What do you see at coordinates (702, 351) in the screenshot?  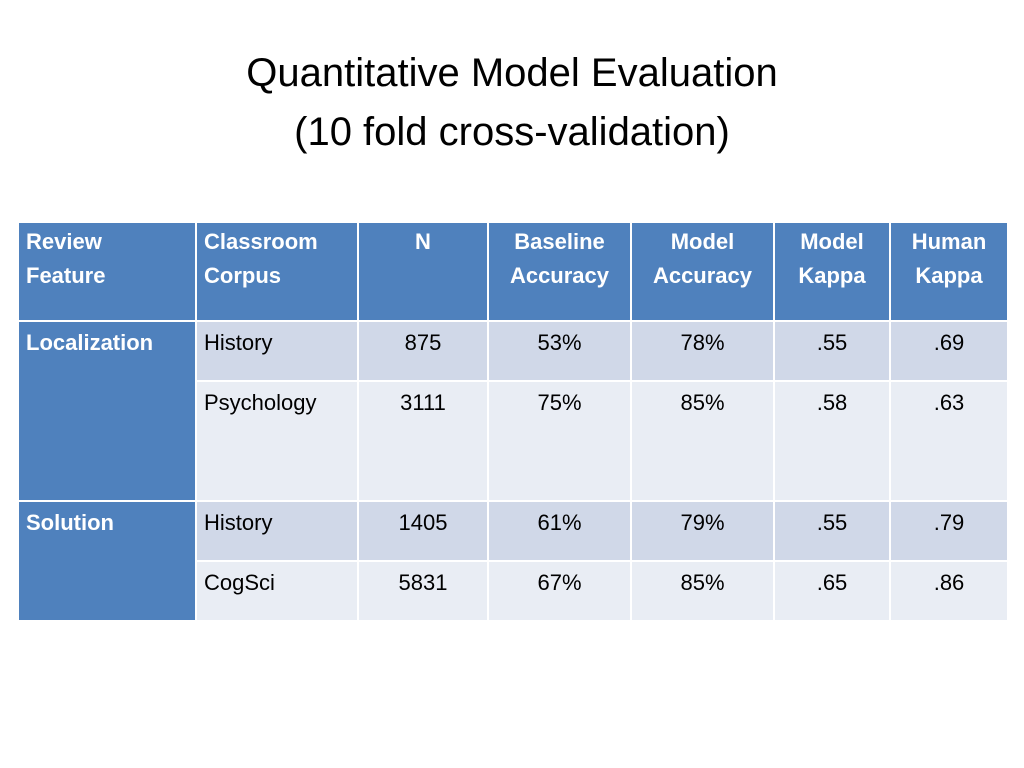 I see `cell-model-accuracy: 78%` at bounding box center [702, 351].